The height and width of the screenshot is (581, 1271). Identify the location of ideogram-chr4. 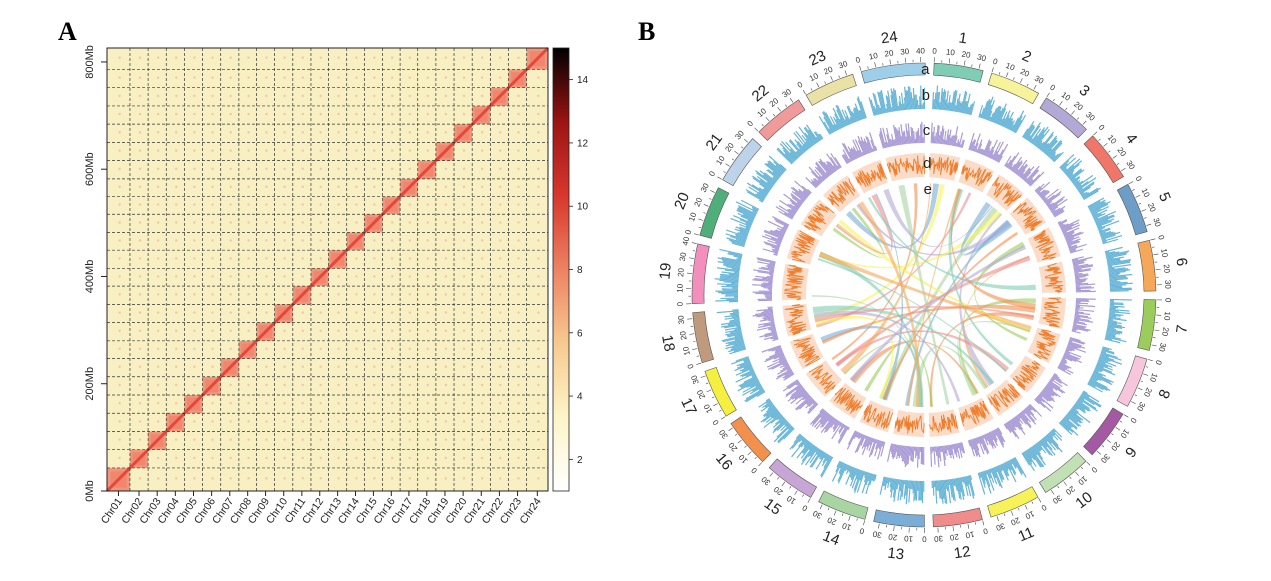
(1103, 159).